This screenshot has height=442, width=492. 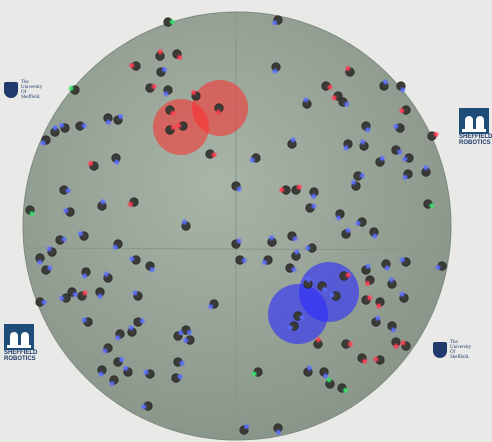 What do you see at coordinates (19, 337) in the screenshot?
I see `robots-icon` at bounding box center [19, 337].